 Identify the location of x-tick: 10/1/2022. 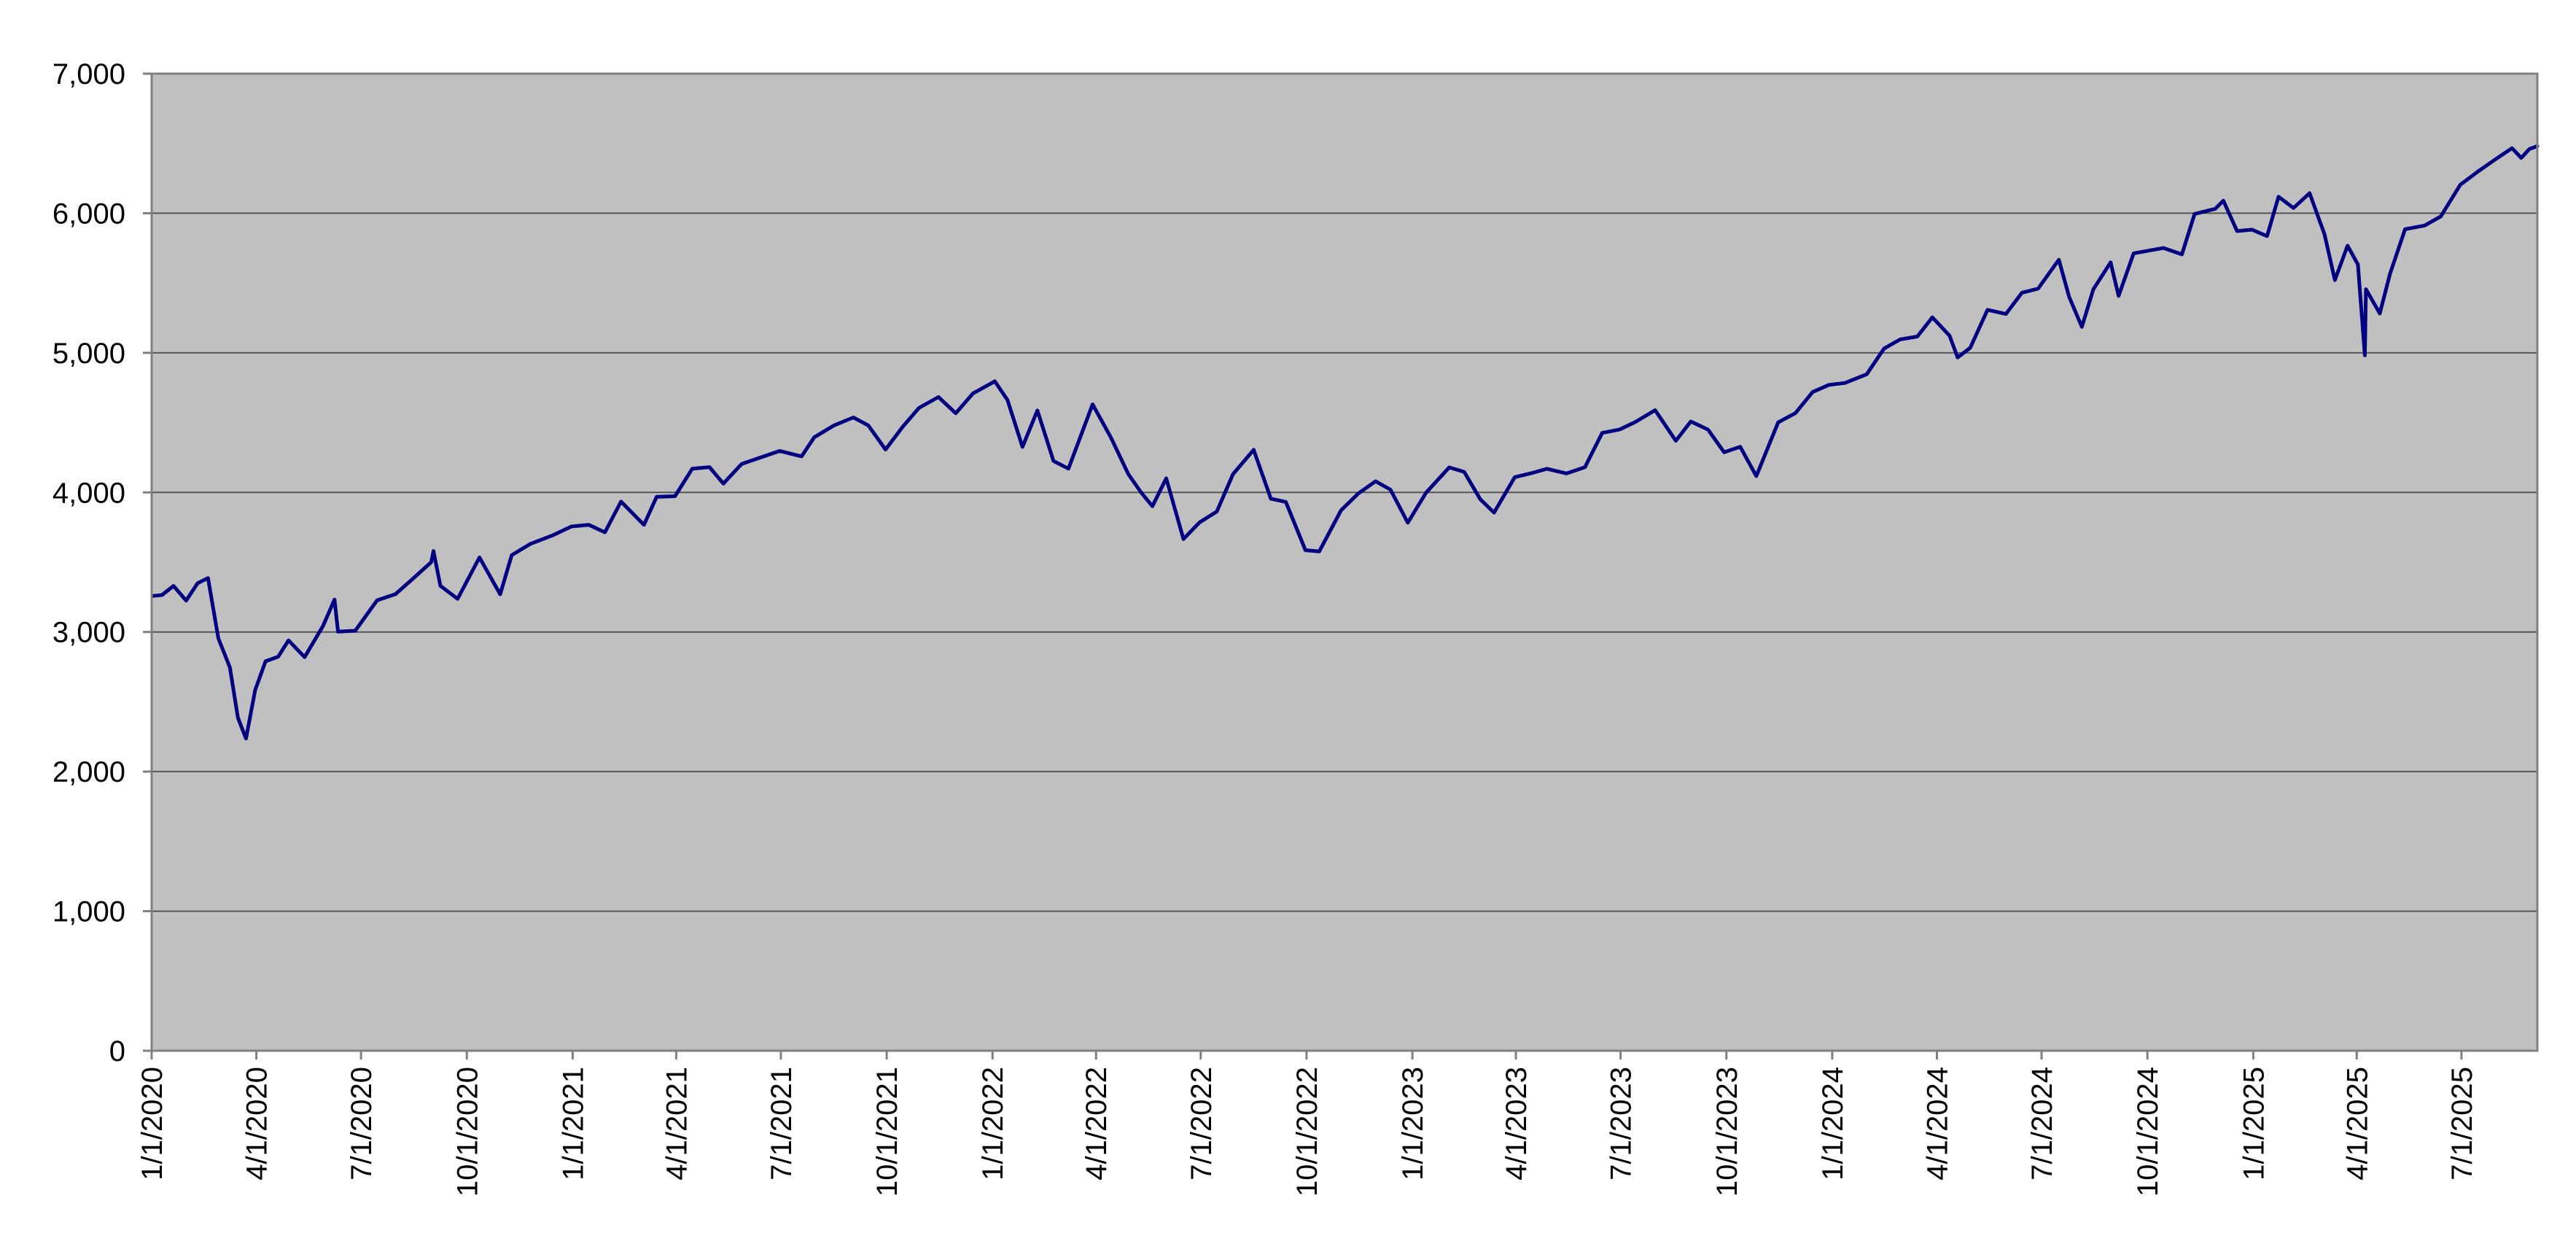
(1307, 1124).